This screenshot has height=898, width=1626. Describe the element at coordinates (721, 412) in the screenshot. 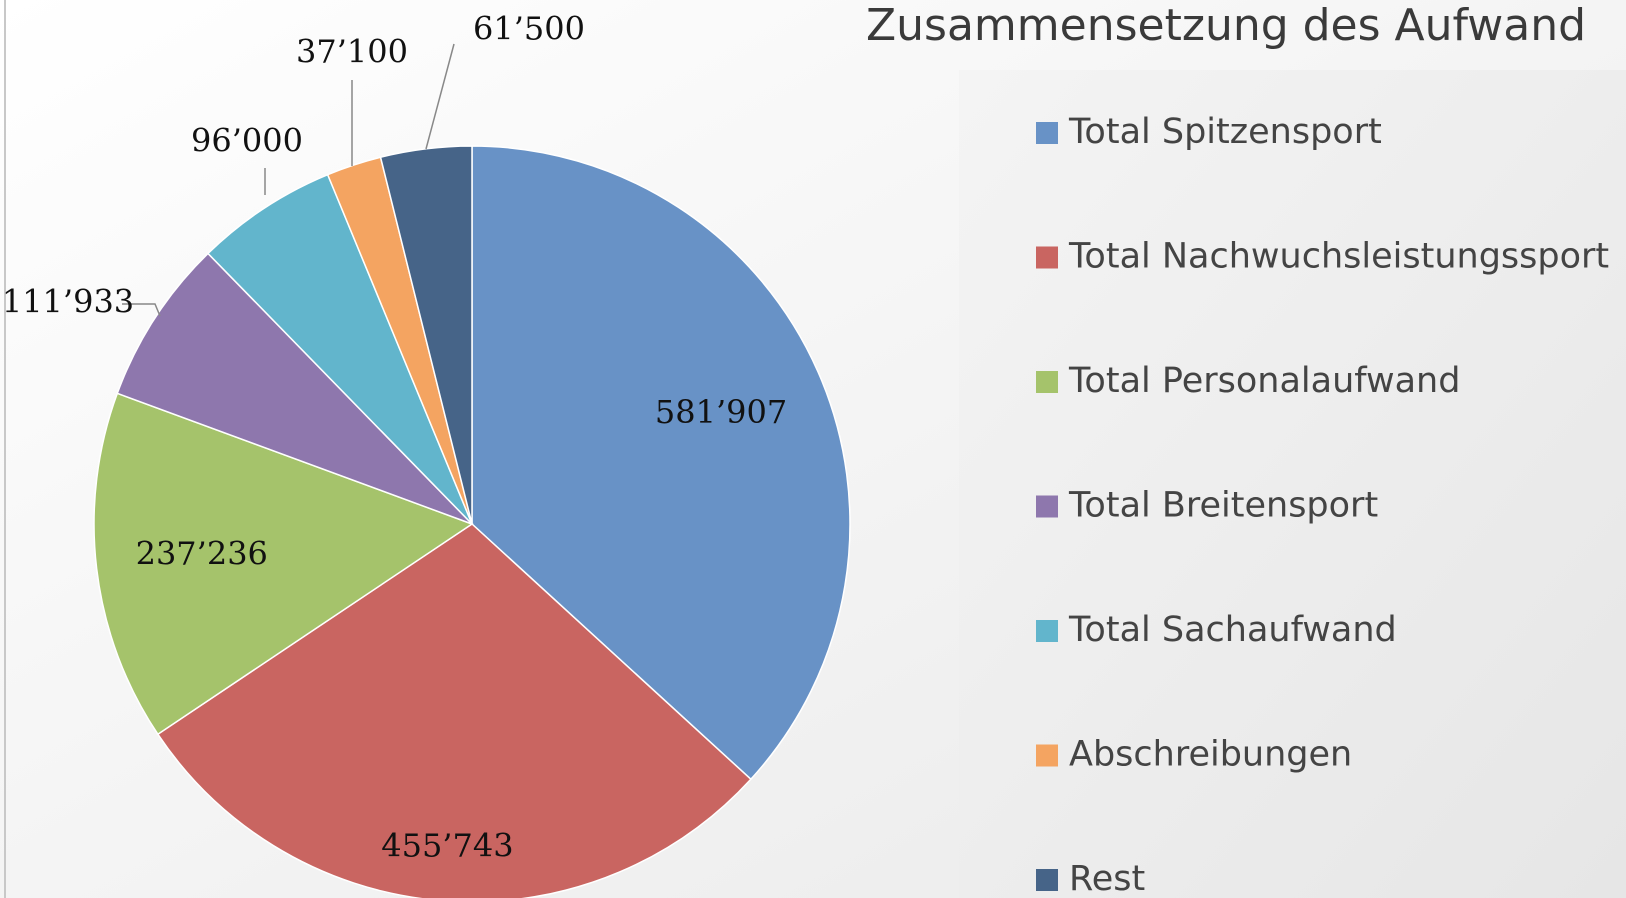

I see `data-label: 581’907` at that location.